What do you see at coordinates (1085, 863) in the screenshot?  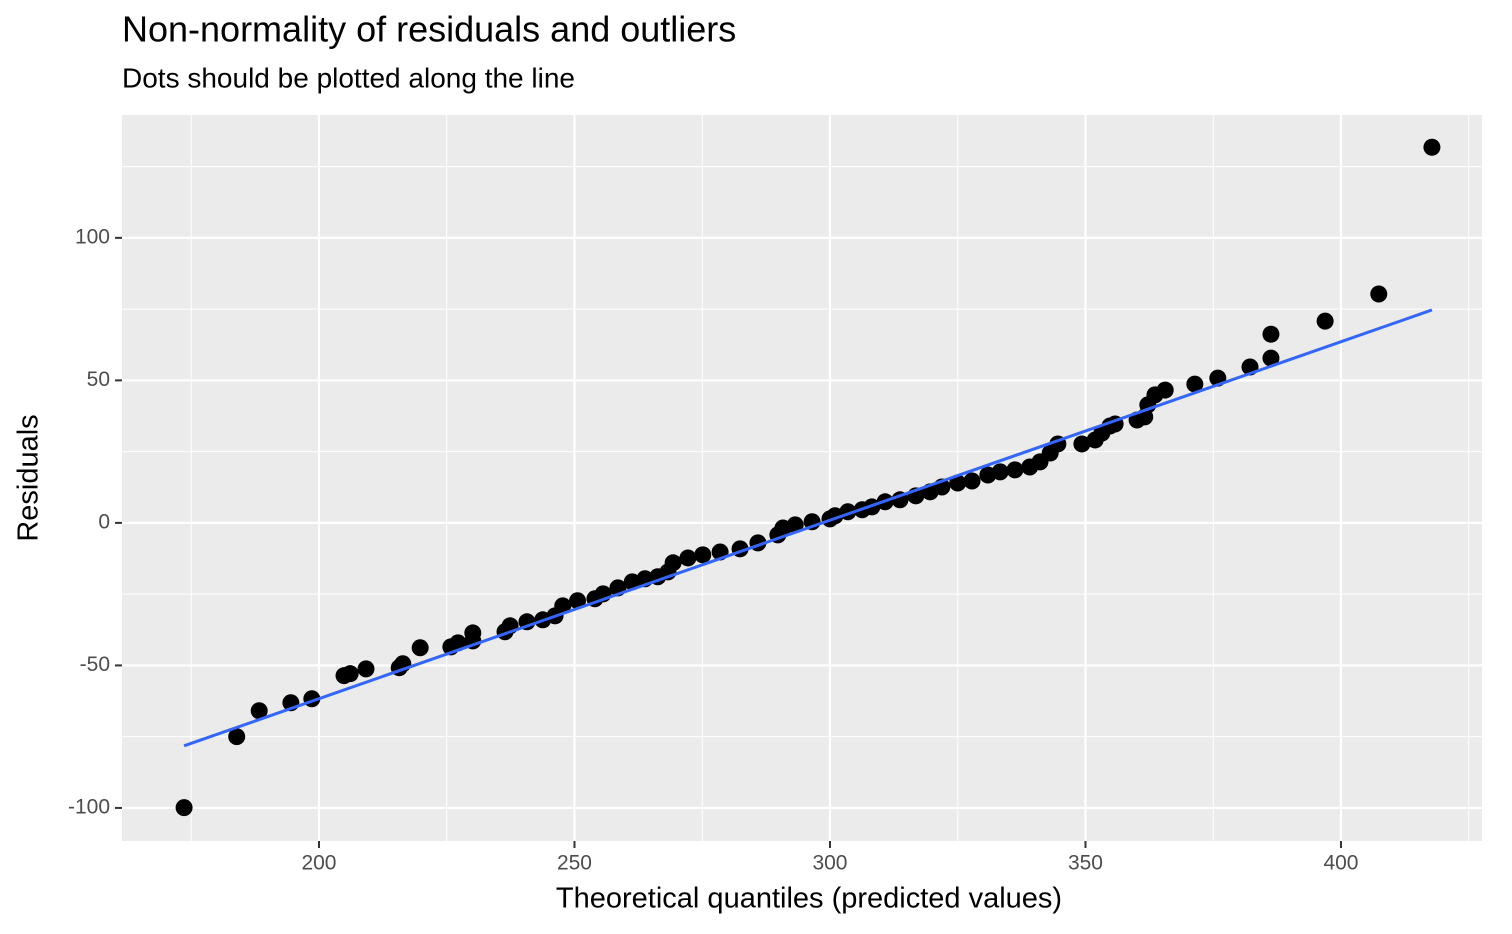 I see `x-tick-label: 350` at bounding box center [1085, 863].